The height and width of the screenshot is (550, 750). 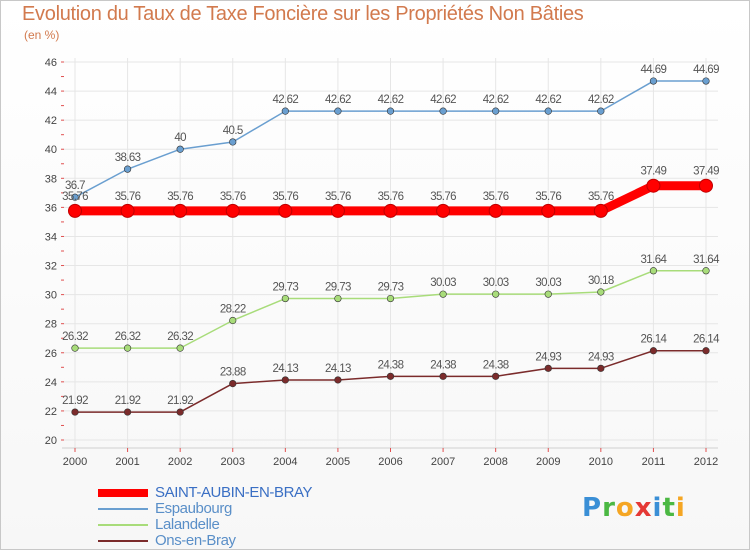 I want to click on x-tick-label: 2006, so click(x=390, y=462).